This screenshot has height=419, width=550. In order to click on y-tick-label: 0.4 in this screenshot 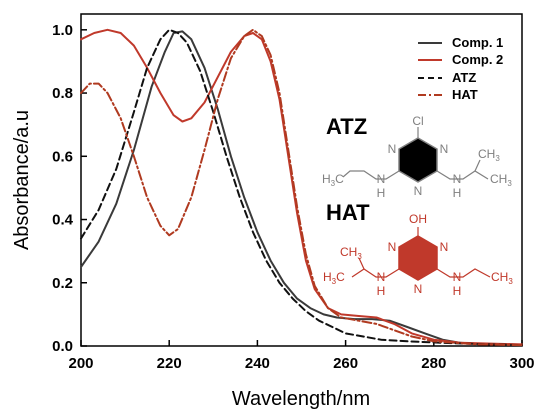, I will do `click(63, 220)`.